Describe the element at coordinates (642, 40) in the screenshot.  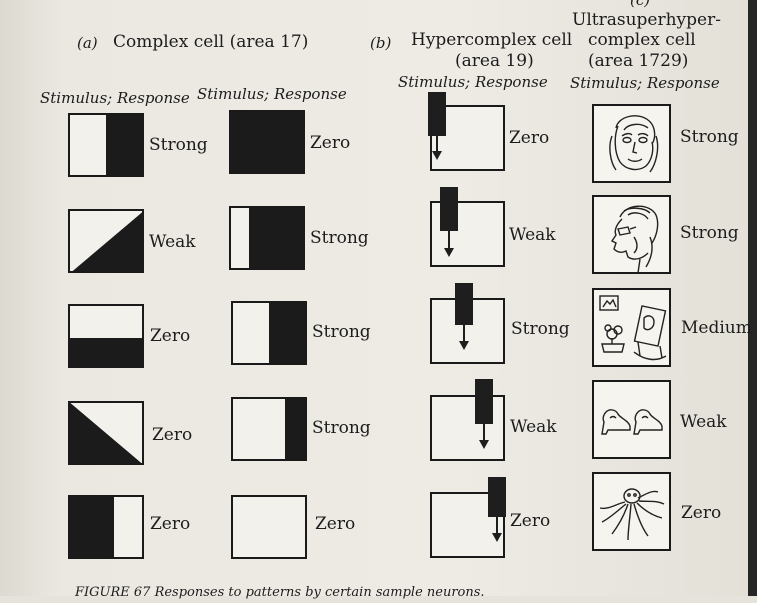
I see `panel-c-title-line2: complex cell` at that location.